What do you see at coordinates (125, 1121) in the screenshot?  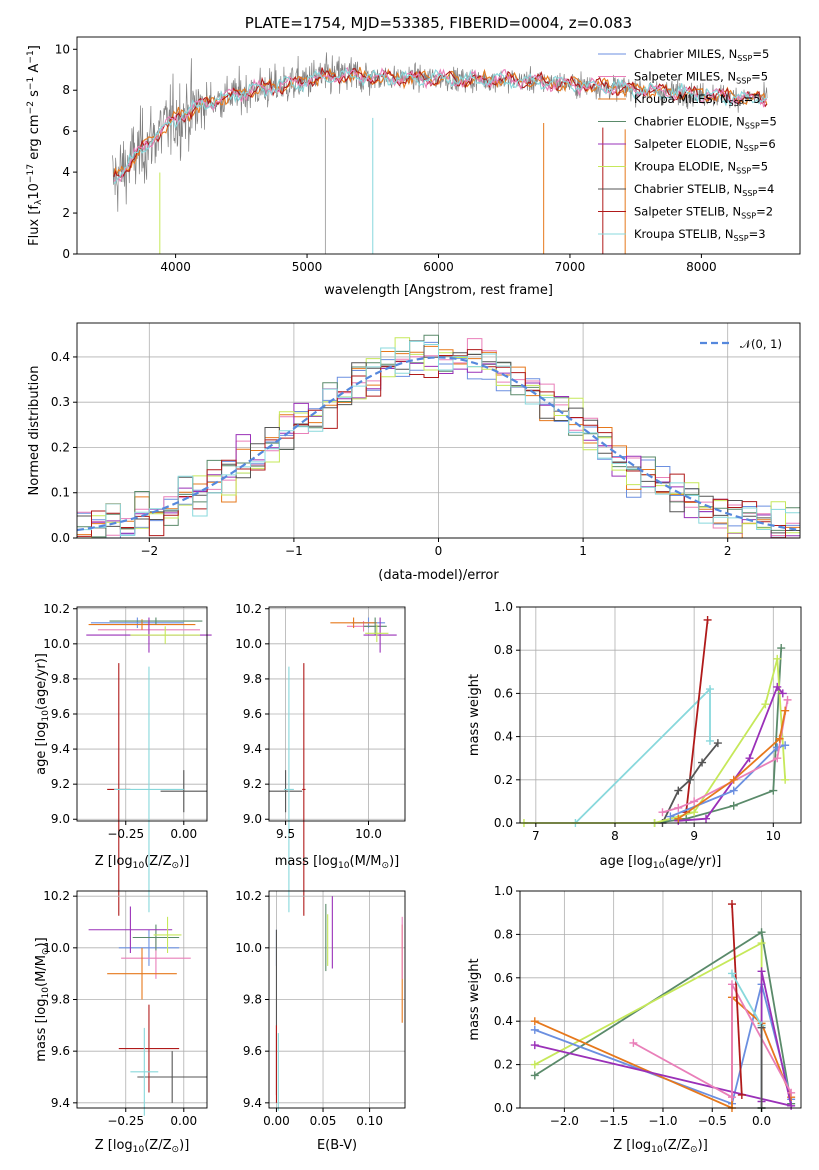 I see `x-tick-label: −0.25` at bounding box center [125, 1121].